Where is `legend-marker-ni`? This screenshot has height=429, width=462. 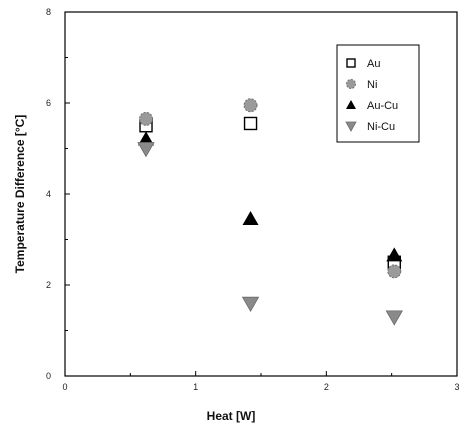 legend-marker-ni is located at coordinates (351, 84).